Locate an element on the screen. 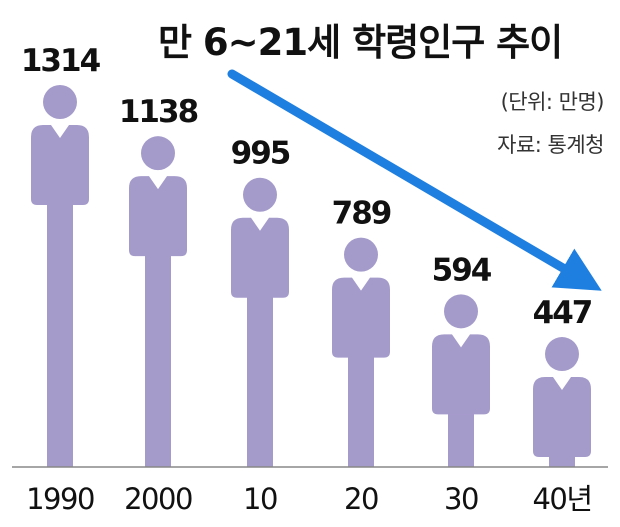  data-label: 447 is located at coordinates (562, 313).